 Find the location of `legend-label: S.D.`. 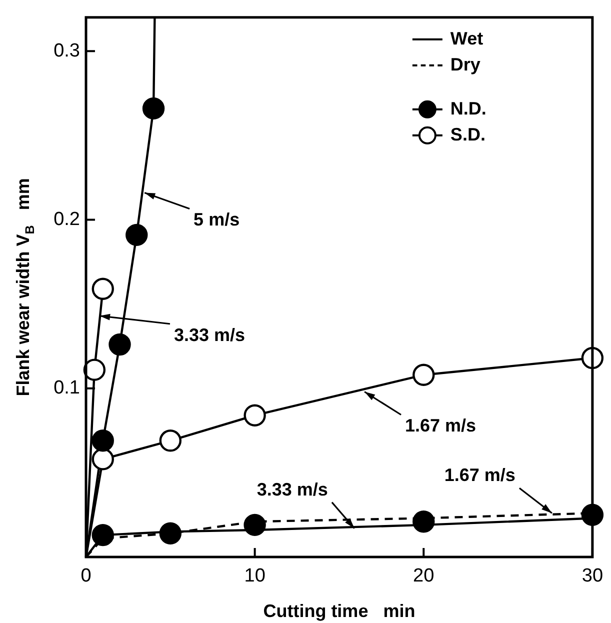

legend-label: S.D. is located at coordinates (468, 134).